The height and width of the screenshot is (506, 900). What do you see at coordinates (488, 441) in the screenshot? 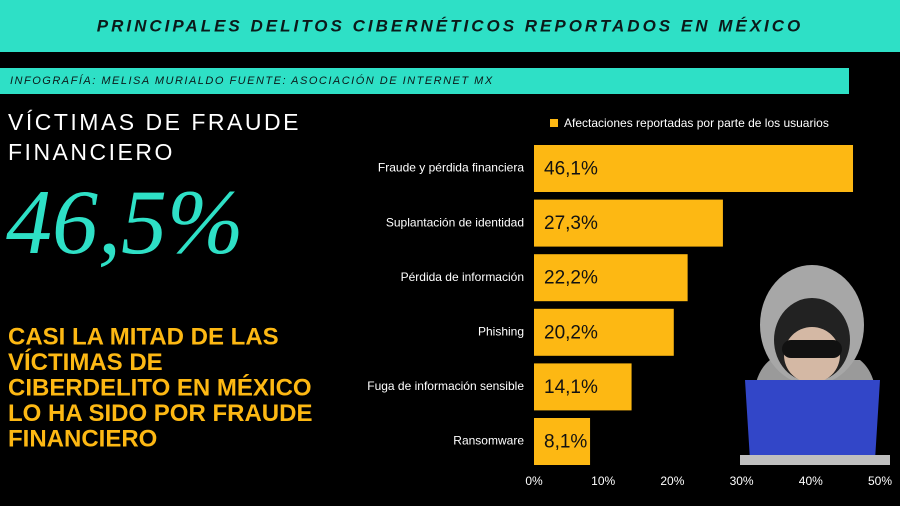
I see `y-tick-label: Ransomware` at bounding box center [488, 441].